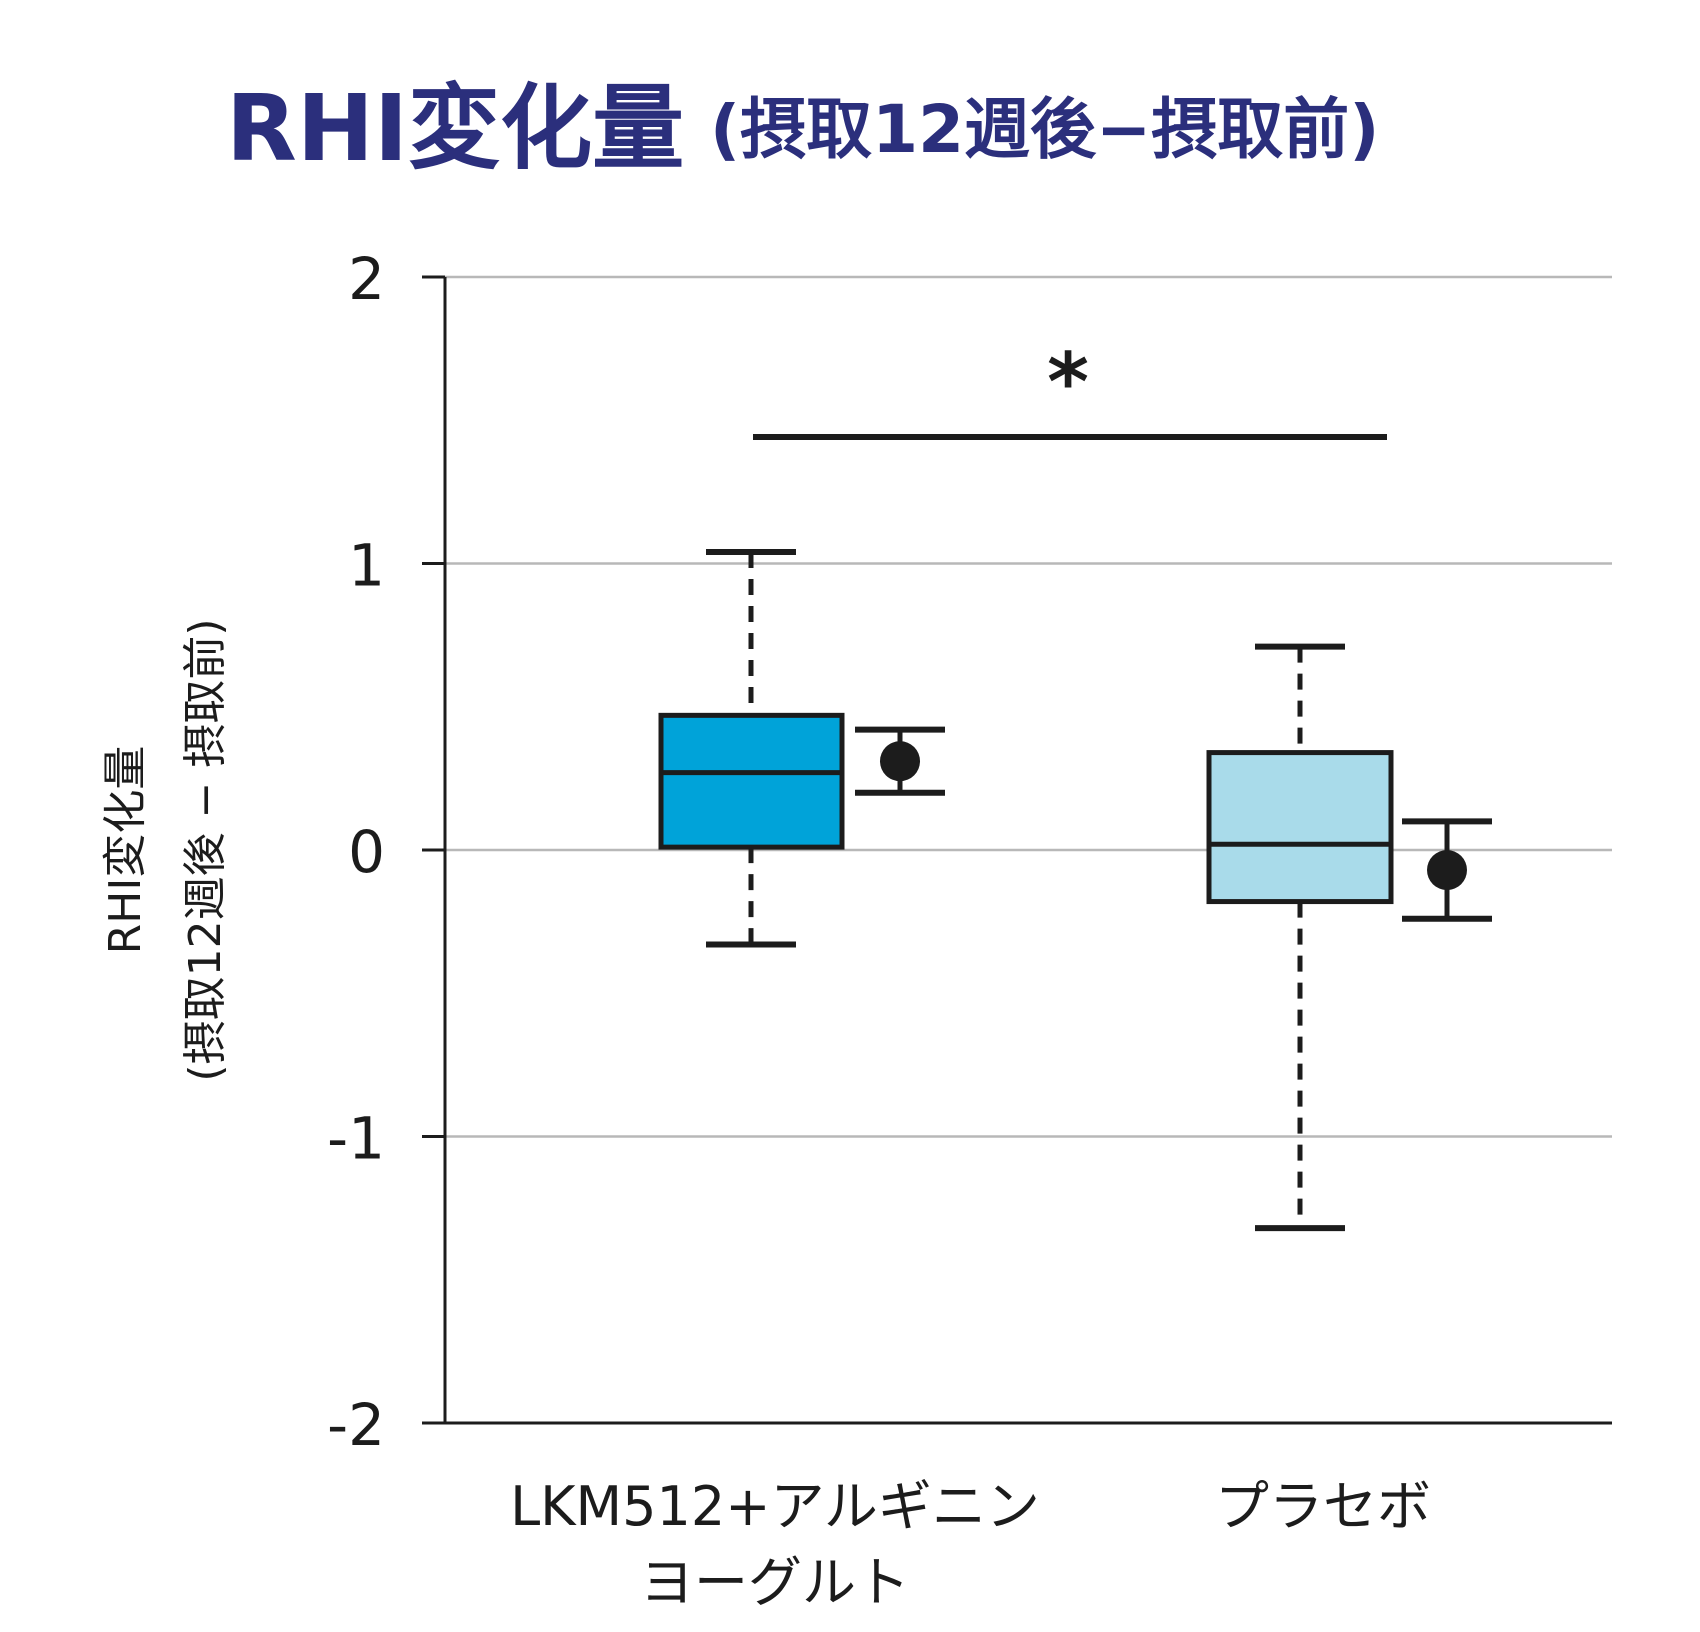 Image resolution: width=1700 pixels, height=1632 pixels. I want to click on y-tick-label: 2, so click(366, 279).